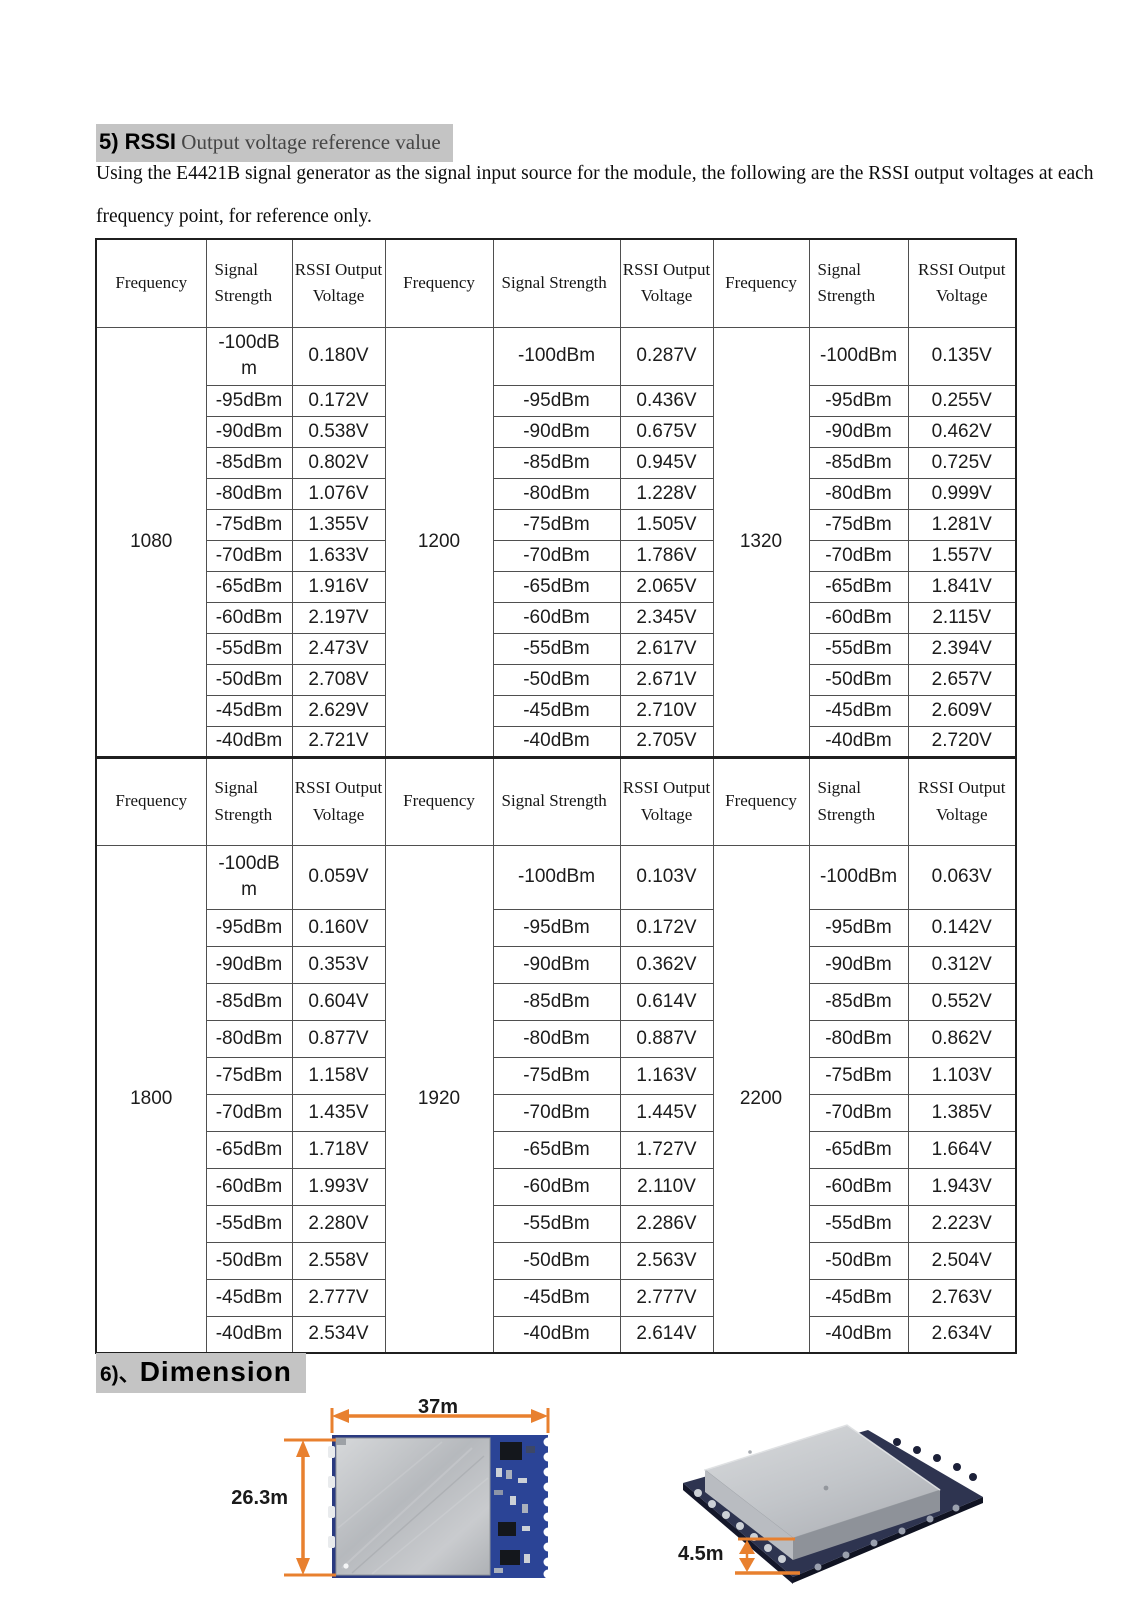 The height and width of the screenshot is (1600, 1131). Describe the element at coordinates (338, 1075) in the screenshot. I see `voltage-cell: 1.158V` at that location.